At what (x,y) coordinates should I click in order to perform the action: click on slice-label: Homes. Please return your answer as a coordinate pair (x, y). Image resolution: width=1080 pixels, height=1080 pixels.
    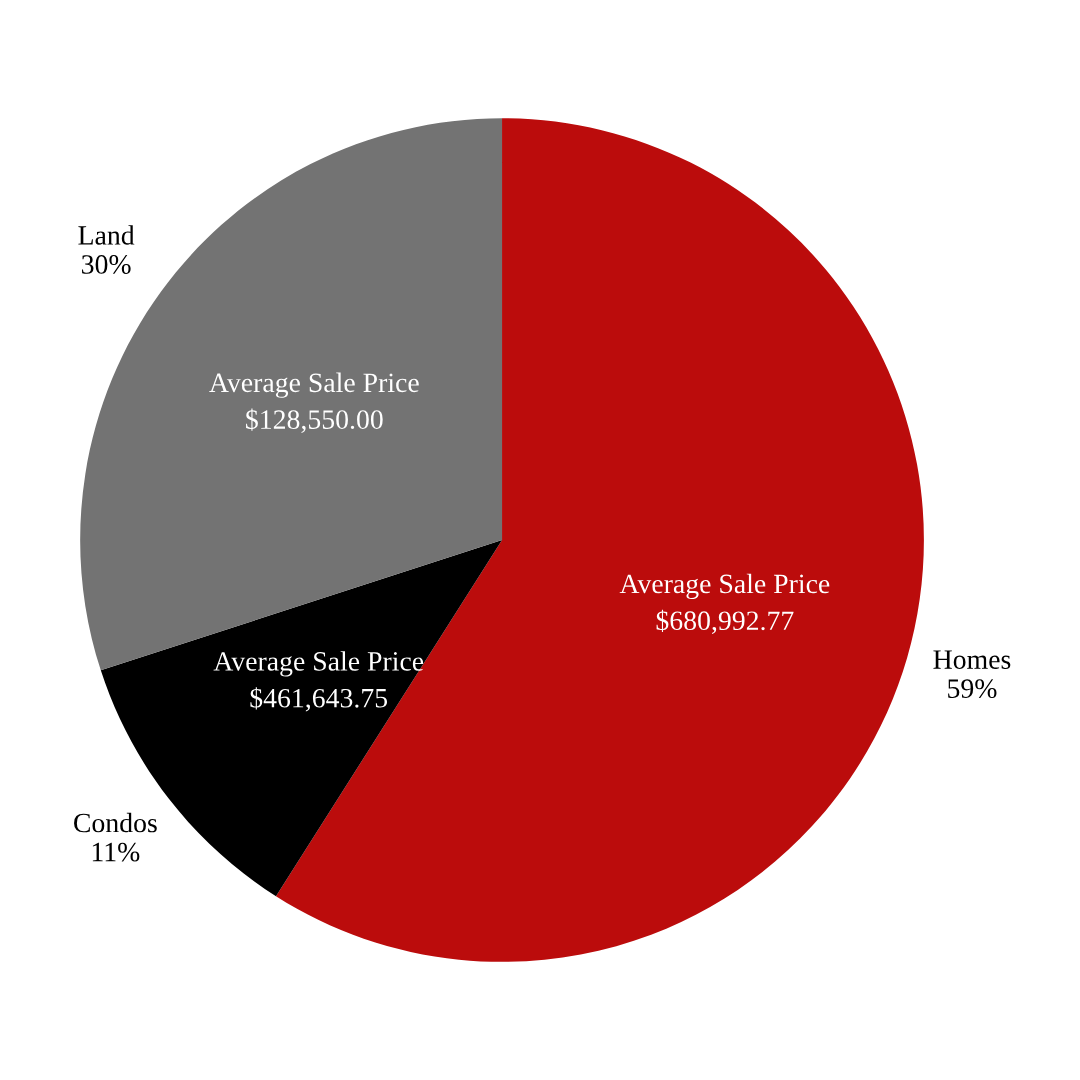
    Looking at the image, I should click on (972, 659).